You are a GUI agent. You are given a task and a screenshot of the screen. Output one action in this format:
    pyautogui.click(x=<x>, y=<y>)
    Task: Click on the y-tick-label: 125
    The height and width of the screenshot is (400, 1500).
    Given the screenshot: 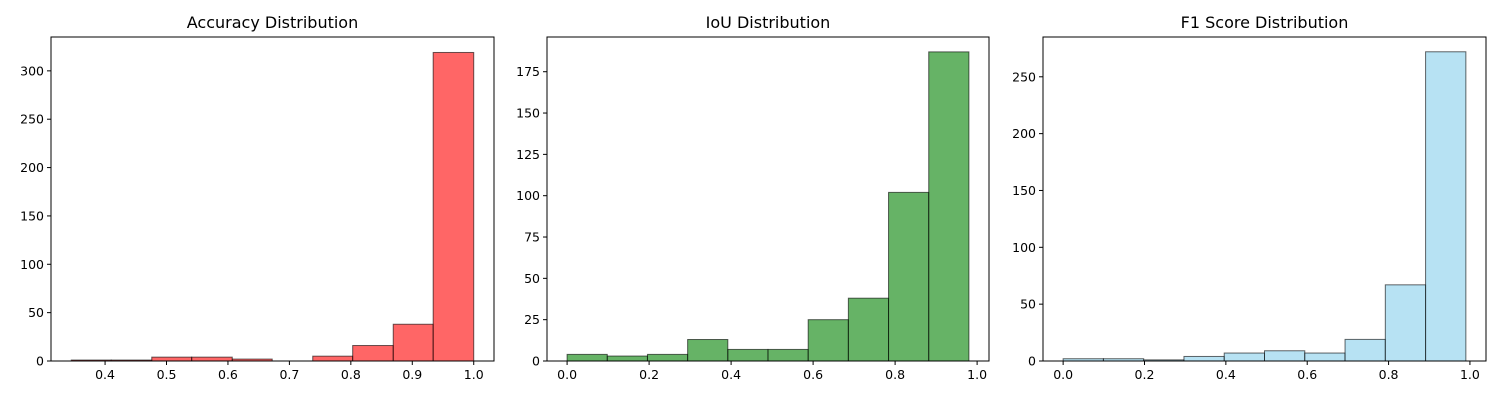 What is the action you would take?
    pyautogui.click(x=528, y=154)
    